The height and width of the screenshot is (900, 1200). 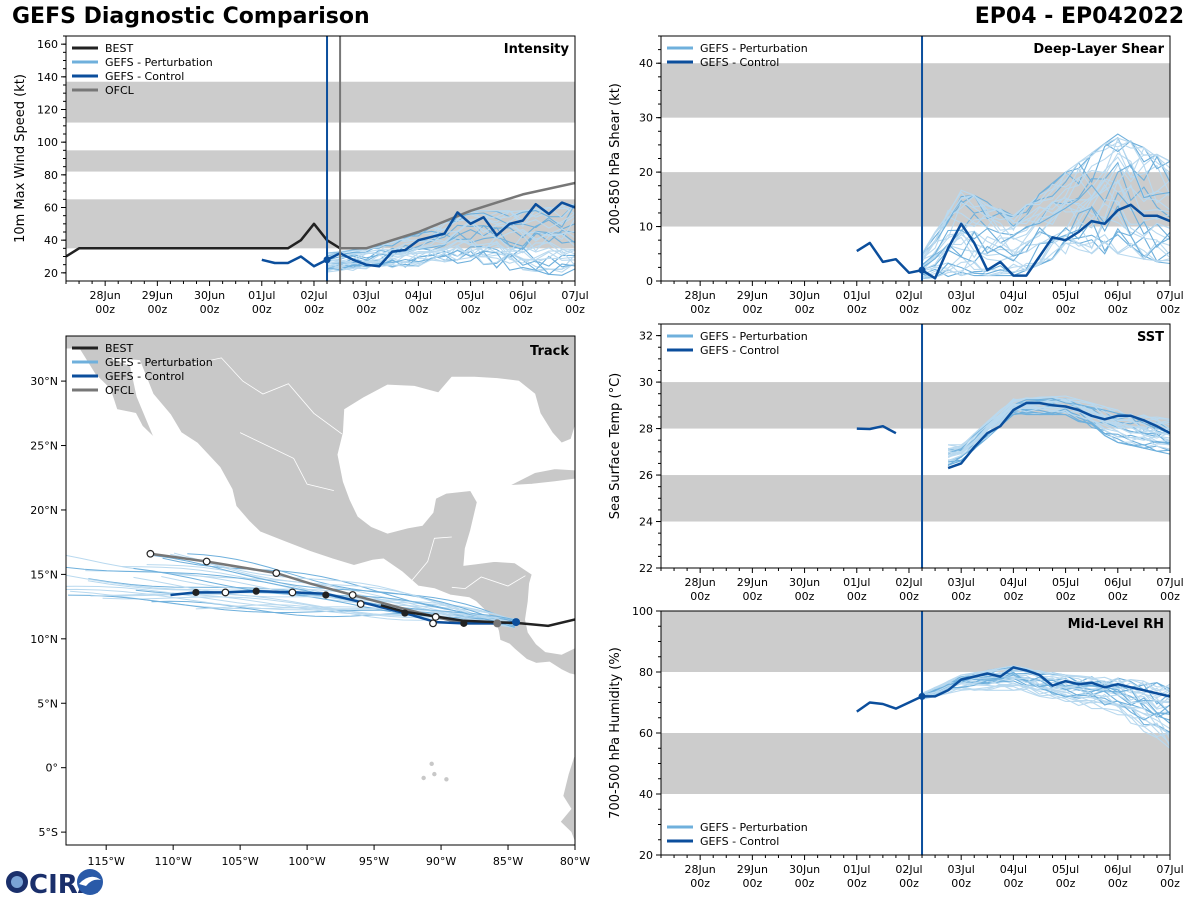 What do you see at coordinates (120, 90) in the screenshot?
I see `intensity-legend-label: OFCL` at bounding box center [120, 90].